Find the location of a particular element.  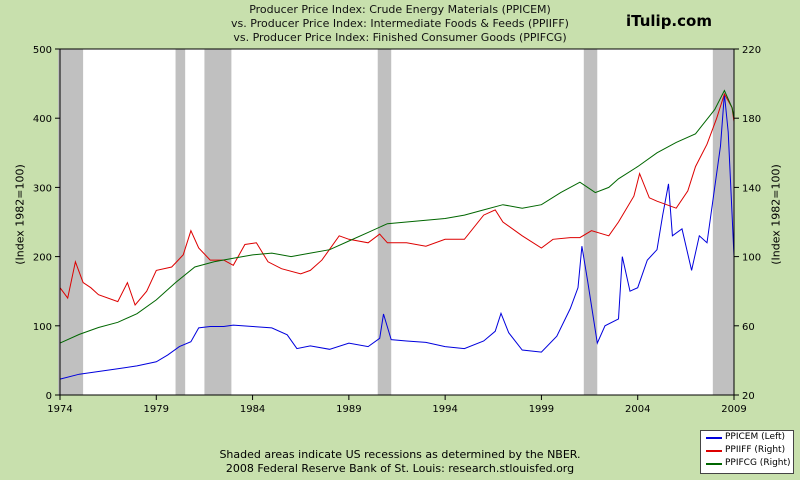

legend-label-ppifcg: PPIFCG (Right) is located at coordinates (758, 463).